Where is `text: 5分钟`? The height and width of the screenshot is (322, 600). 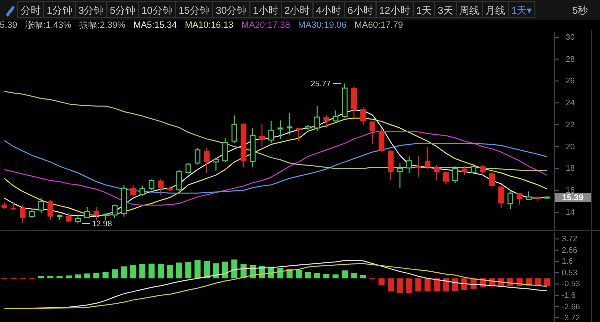 text: 5分钟 is located at coordinates (123, 11).